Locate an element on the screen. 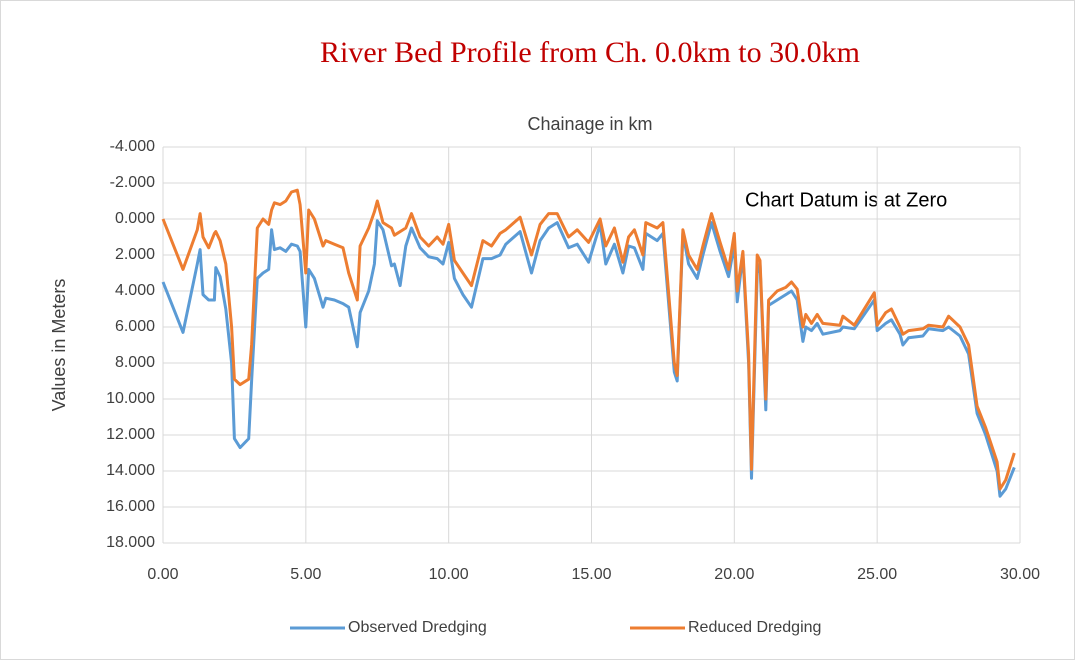 Image resolution: width=1075 pixels, height=660 pixels. x-axis-title: Chainage in km is located at coordinates (589, 124).